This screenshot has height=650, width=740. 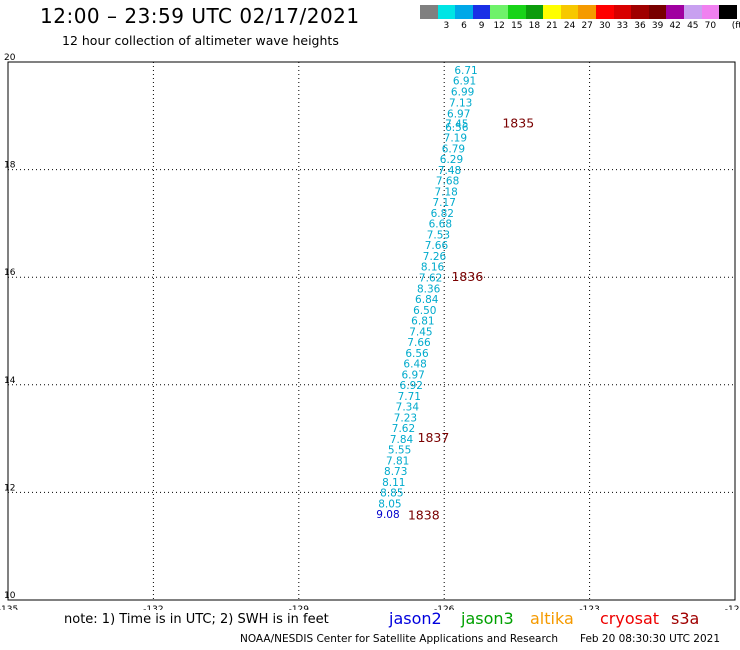 What do you see at coordinates (9, 607) in the screenshot?
I see `lon-tick-label: -135` at bounding box center [9, 607].